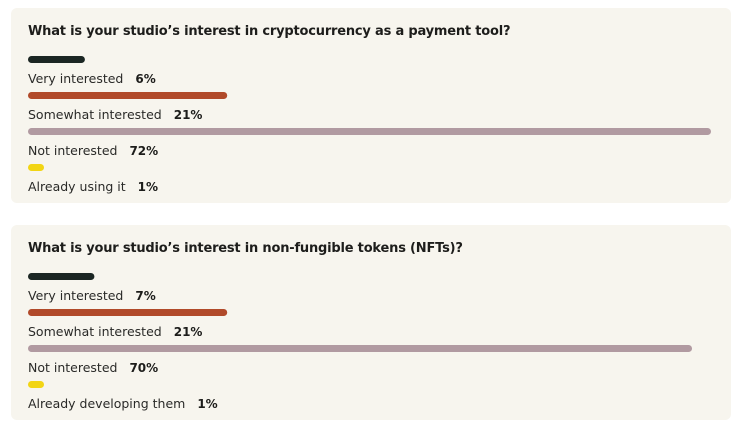  I want to click on nft-label-somewhat-interested: Somewhat interested, so click(95, 331).